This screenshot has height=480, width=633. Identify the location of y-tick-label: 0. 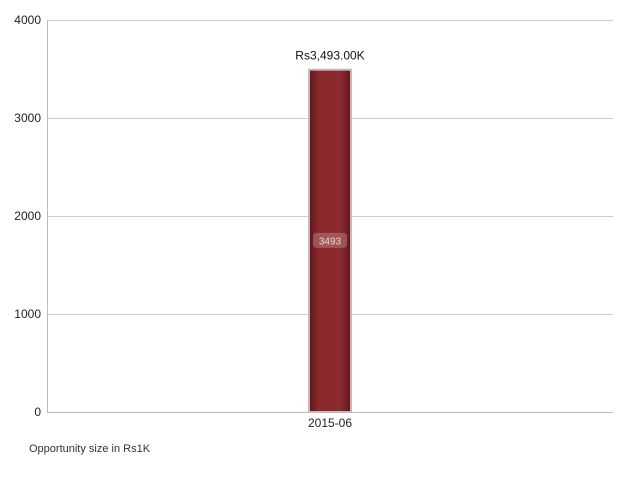
(37, 412).